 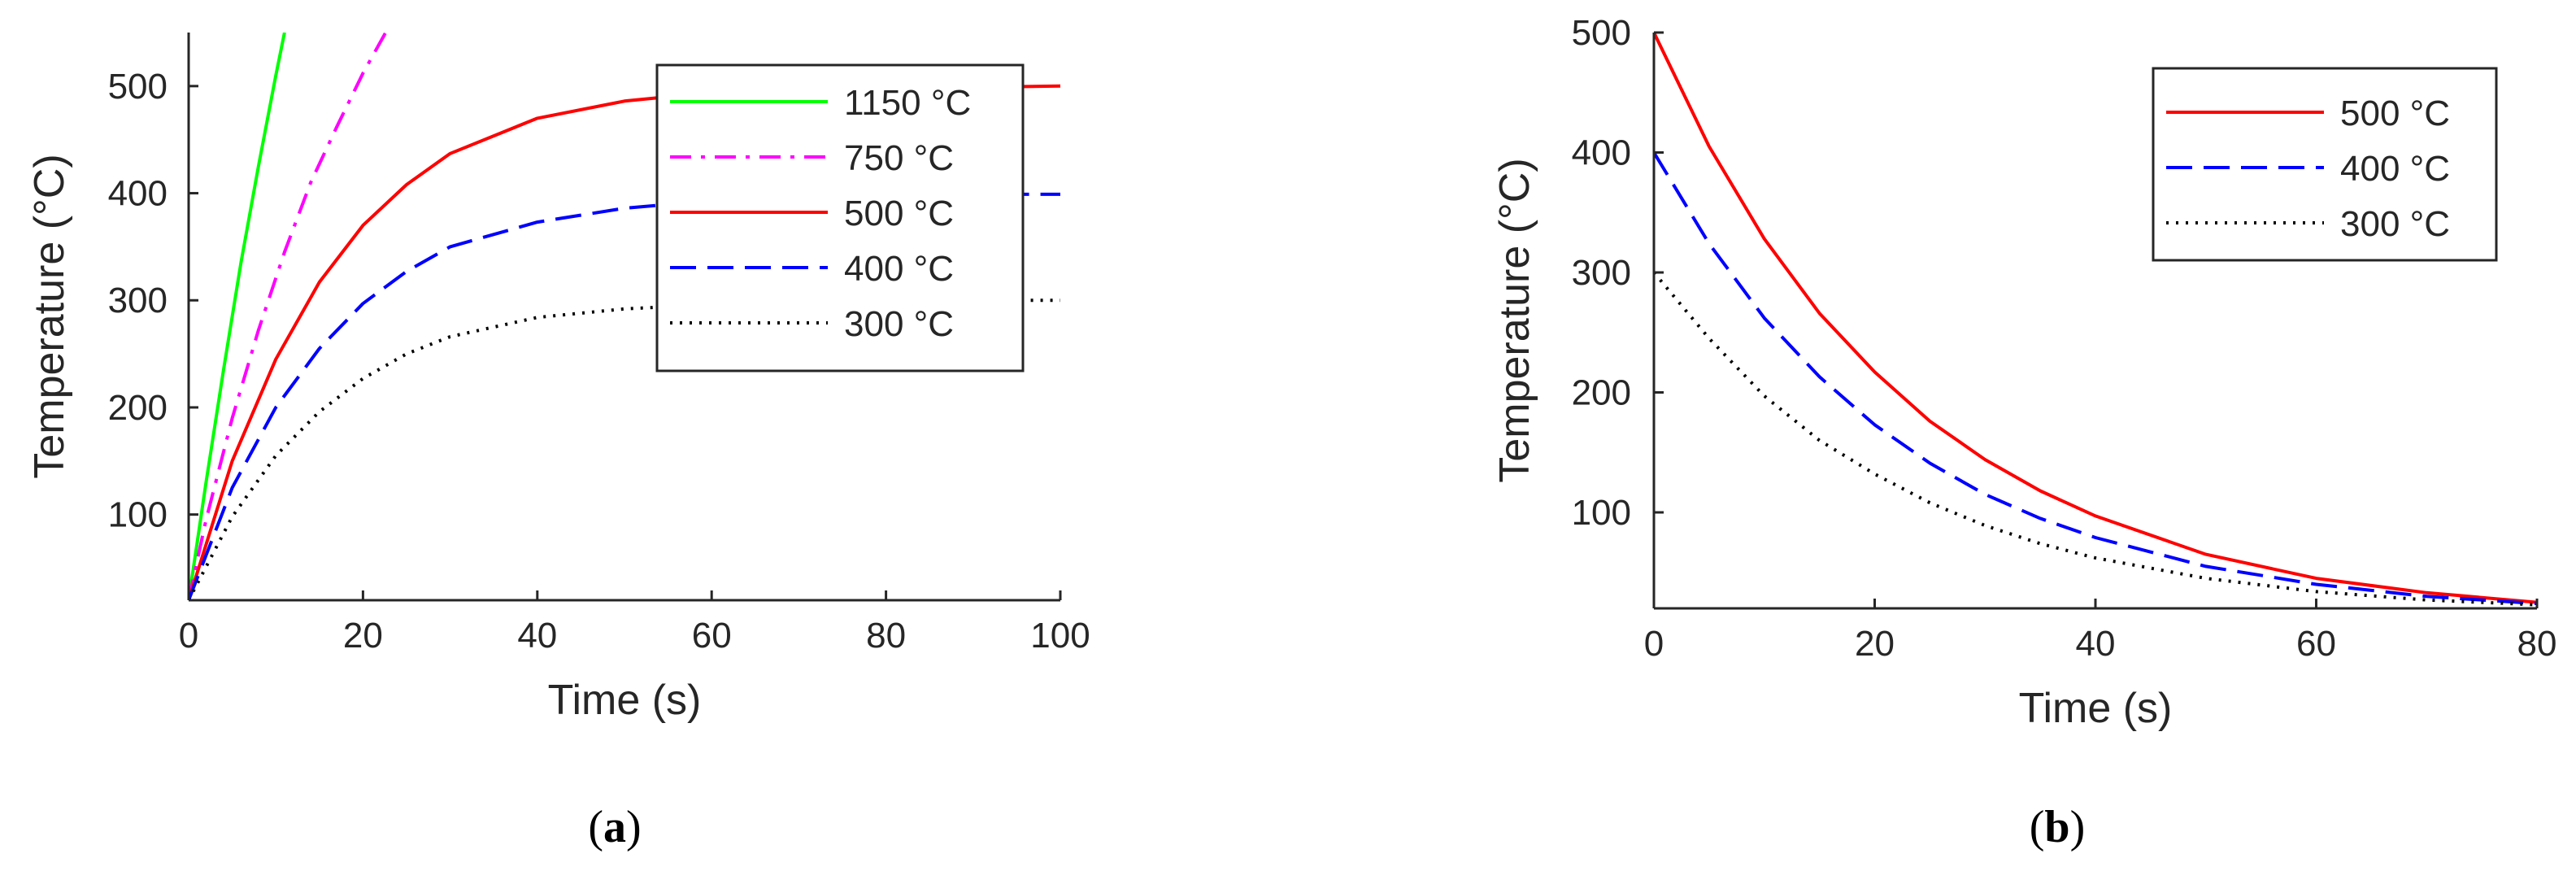 What do you see at coordinates (899, 158) in the screenshot?
I see `legend-label: 750 °C` at bounding box center [899, 158].